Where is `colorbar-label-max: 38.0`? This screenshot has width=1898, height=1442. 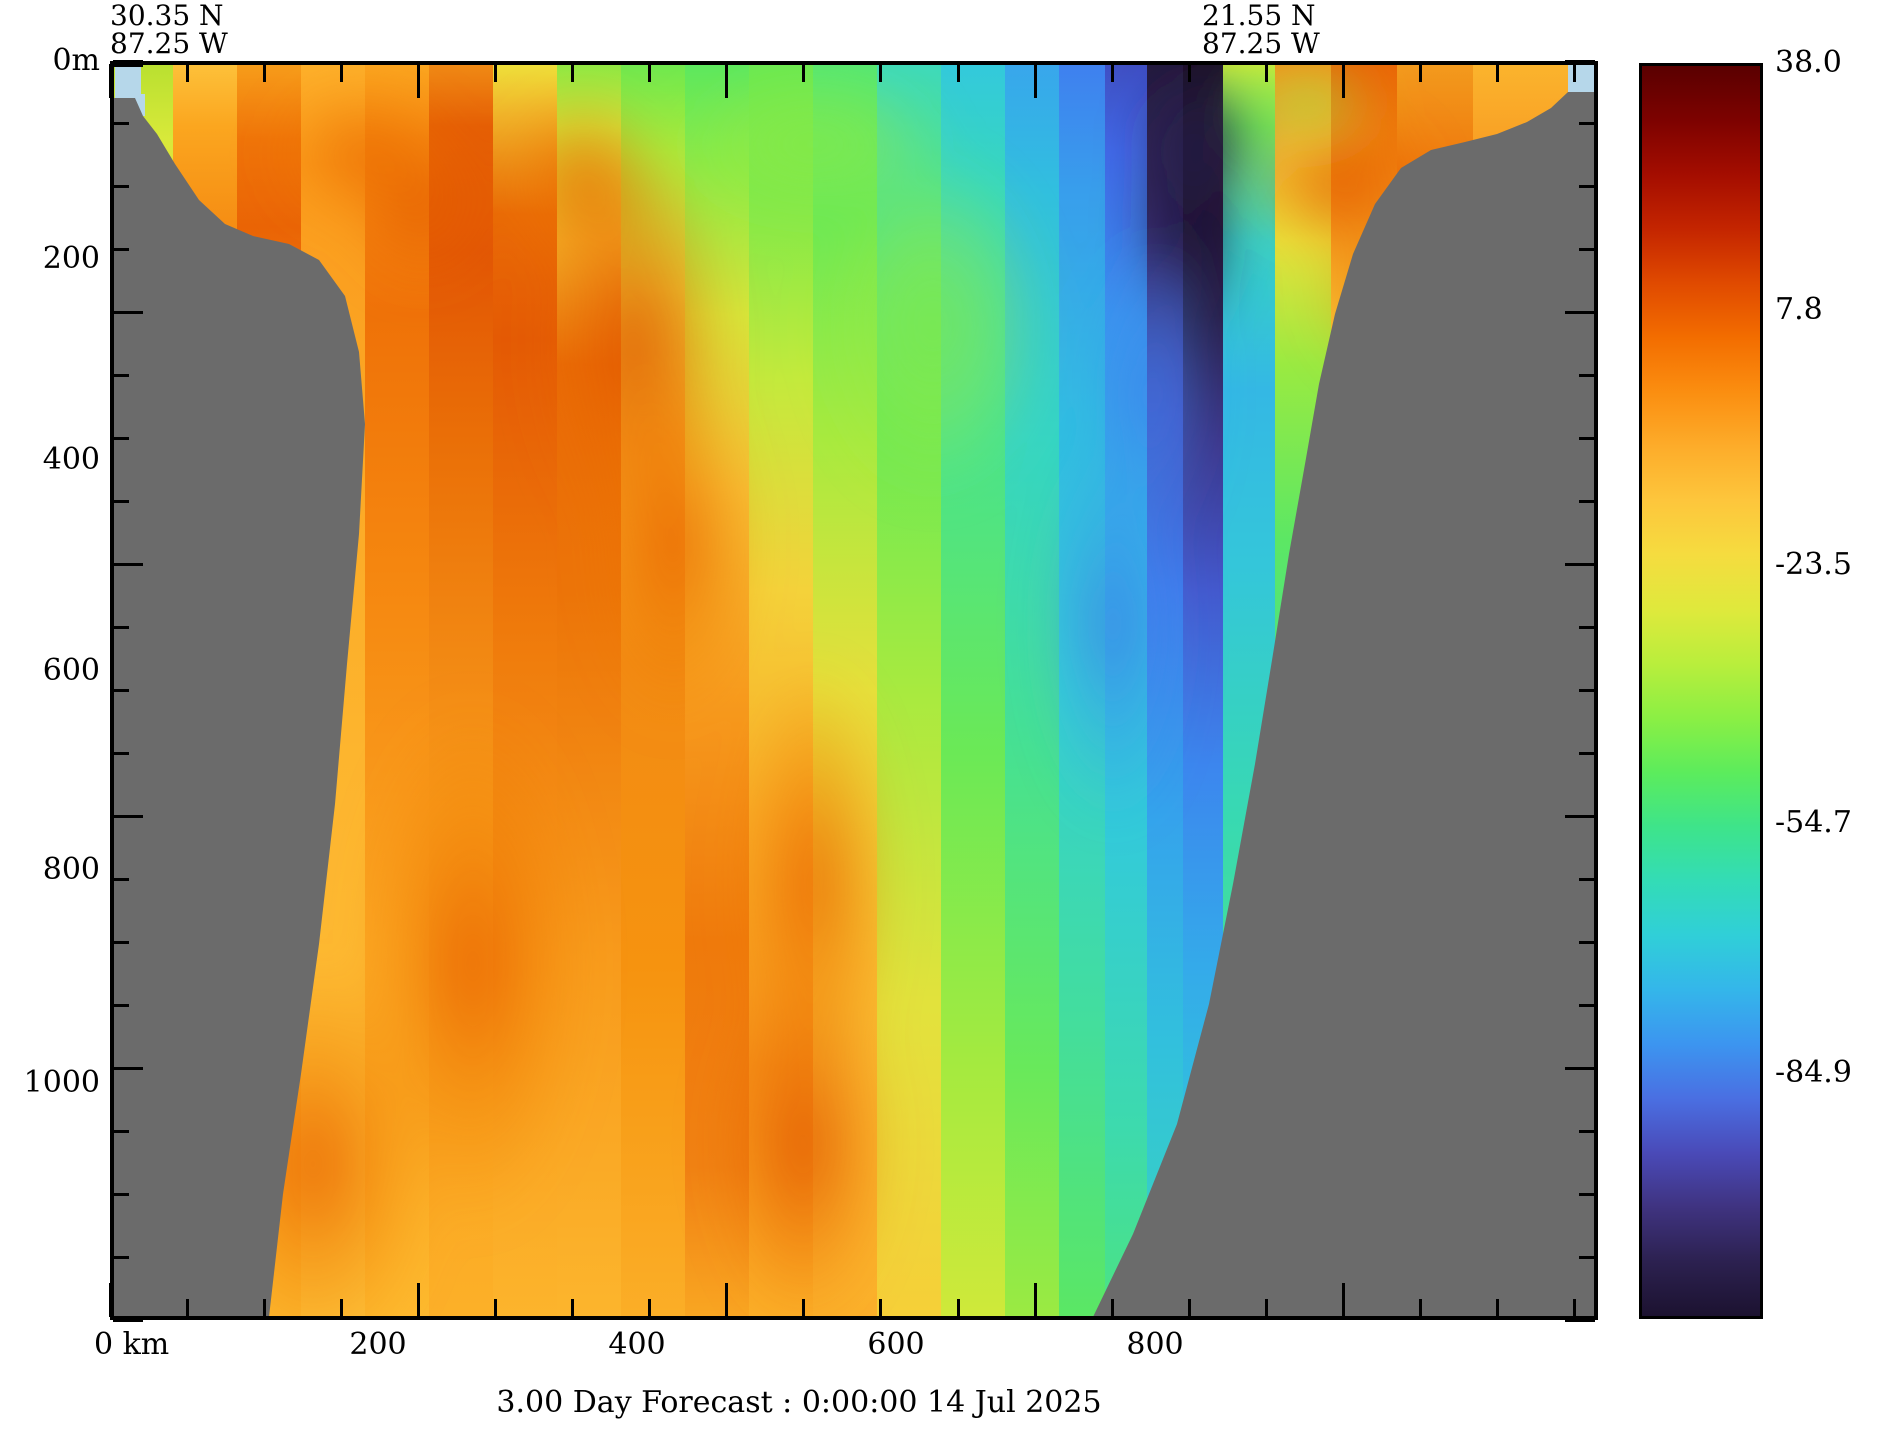
colorbar-label-max: 38.0 is located at coordinates (1808, 62).